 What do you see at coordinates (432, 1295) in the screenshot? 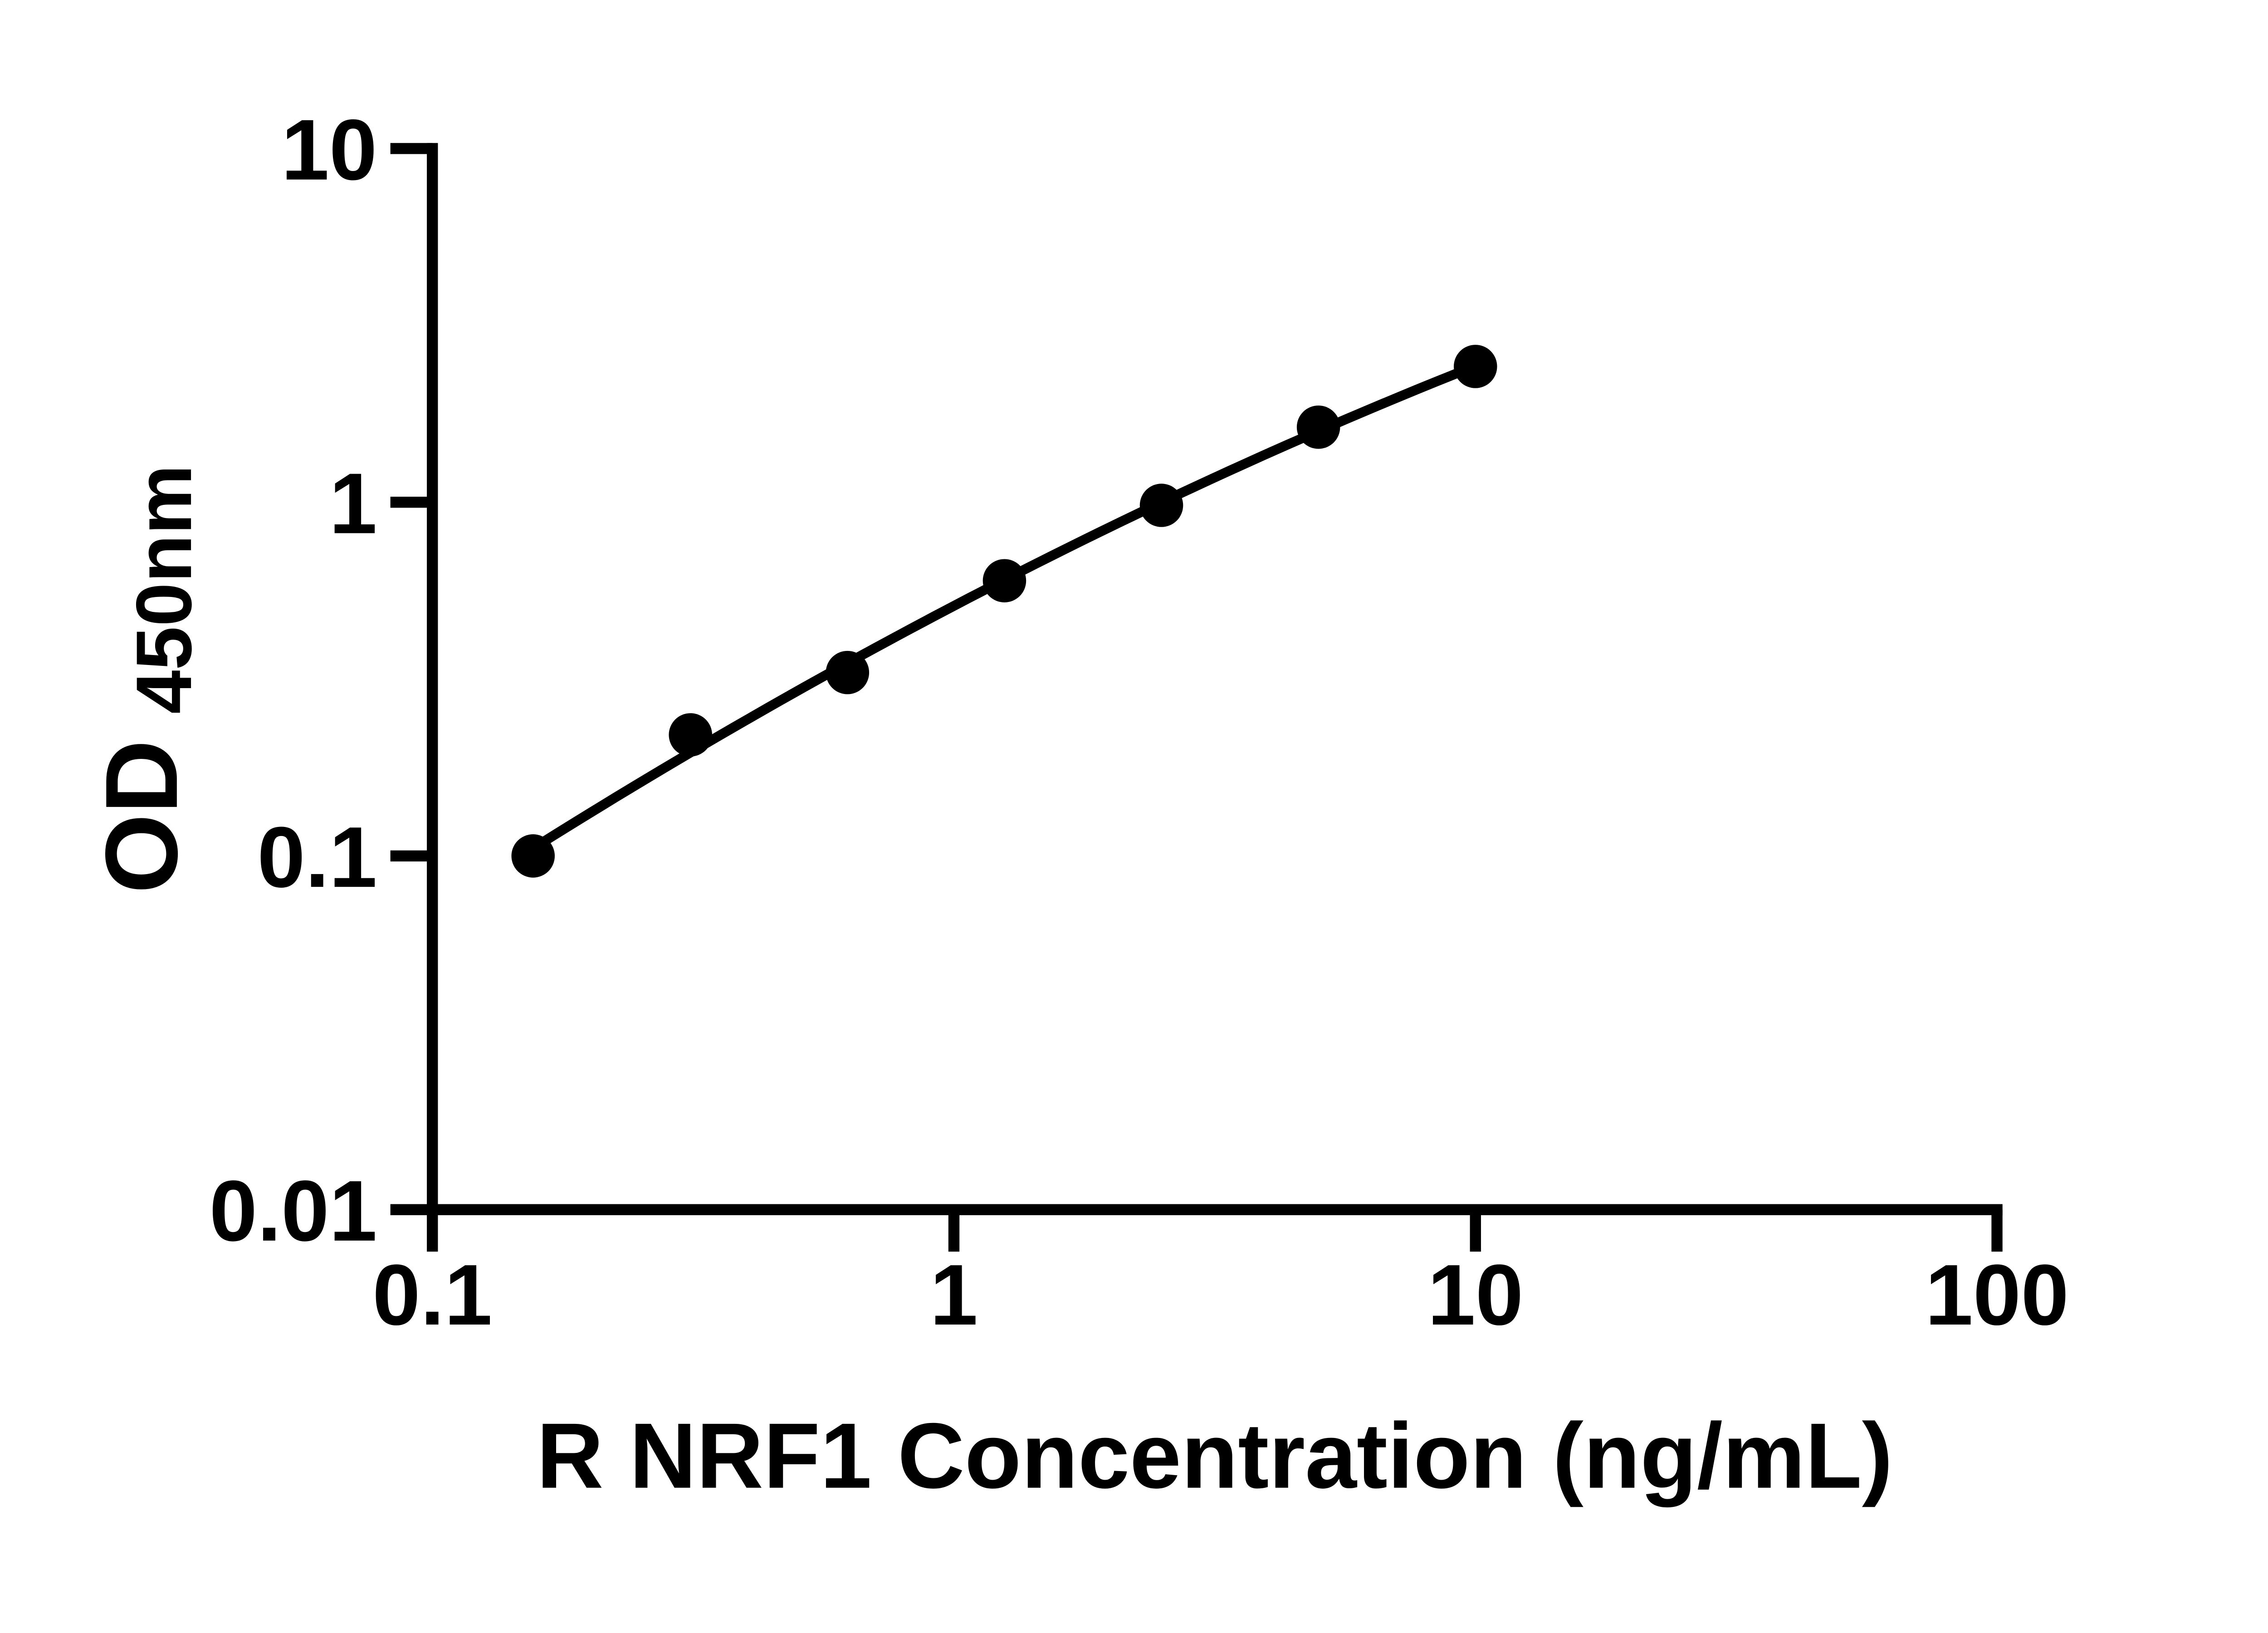
I see `x-tick-label: 0.1` at bounding box center [432, 1295].